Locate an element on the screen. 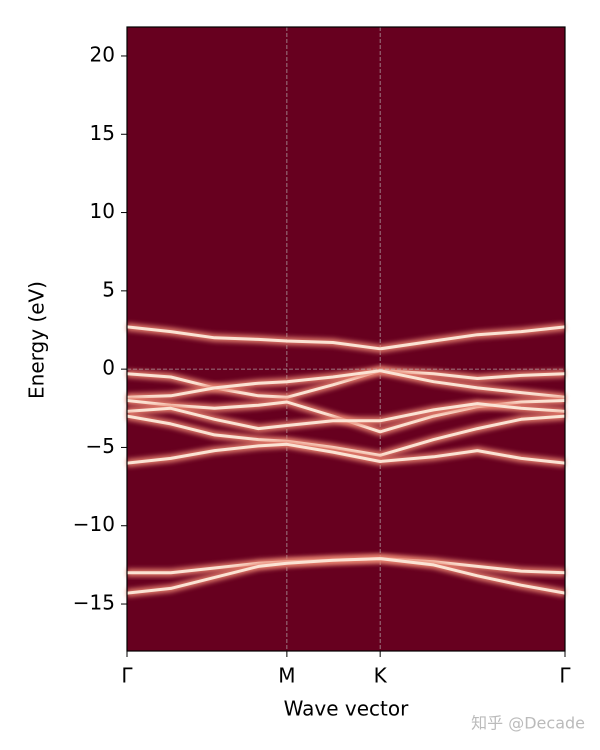 This screenshot has width=600, height=750. x-tick-label: M is located at coordinates (286, 676).